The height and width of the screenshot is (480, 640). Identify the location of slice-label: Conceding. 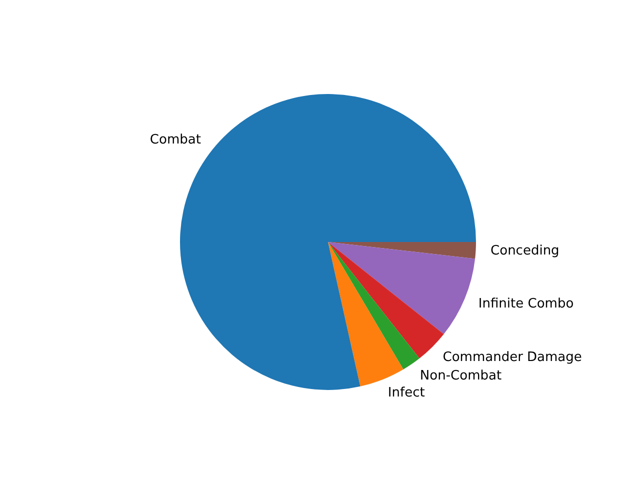
(525, 251).